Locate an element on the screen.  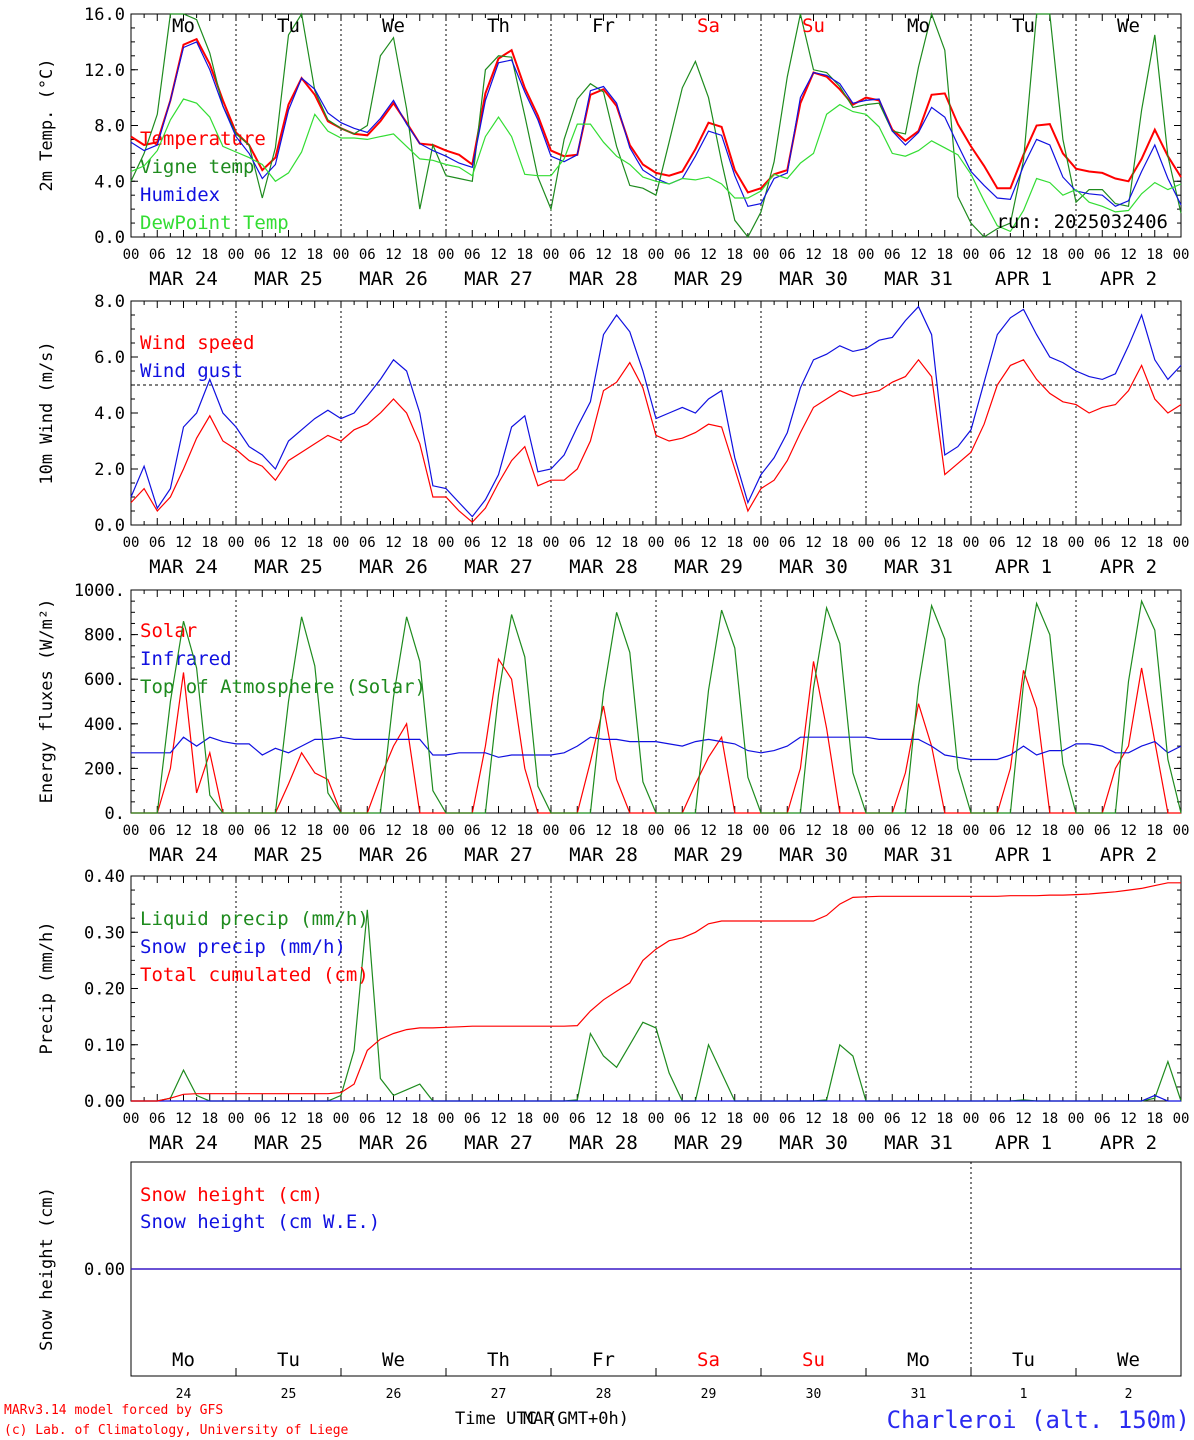
date-label: MAR 29 is located at coordinates (708, 279).